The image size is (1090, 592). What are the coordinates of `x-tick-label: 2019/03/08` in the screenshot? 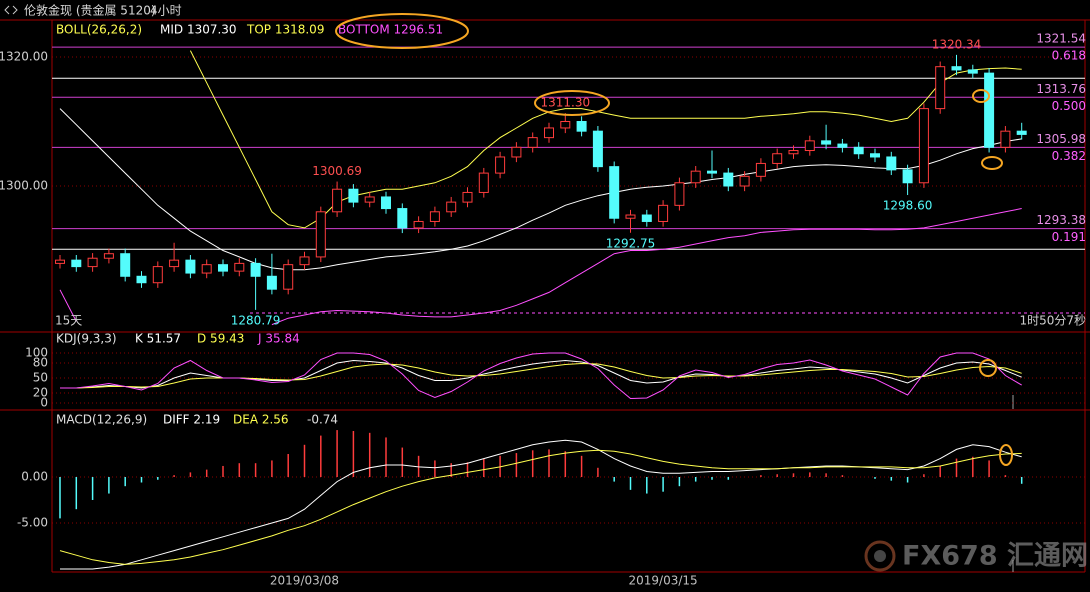 It's located at (304, 581).